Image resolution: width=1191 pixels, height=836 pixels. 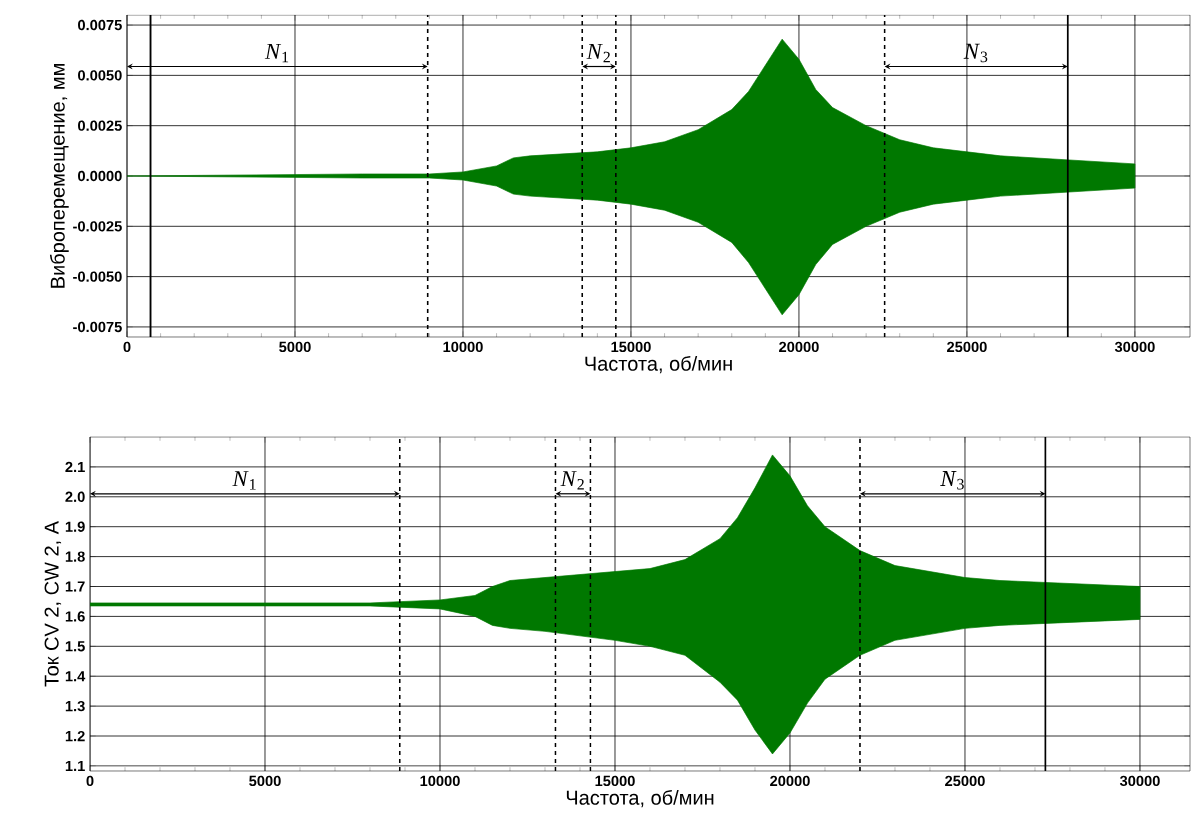 What do you see at coordinates (75, 526) in the screenshot?
I see `y-tick-label: 1.9` at bounding box center [75, 526].